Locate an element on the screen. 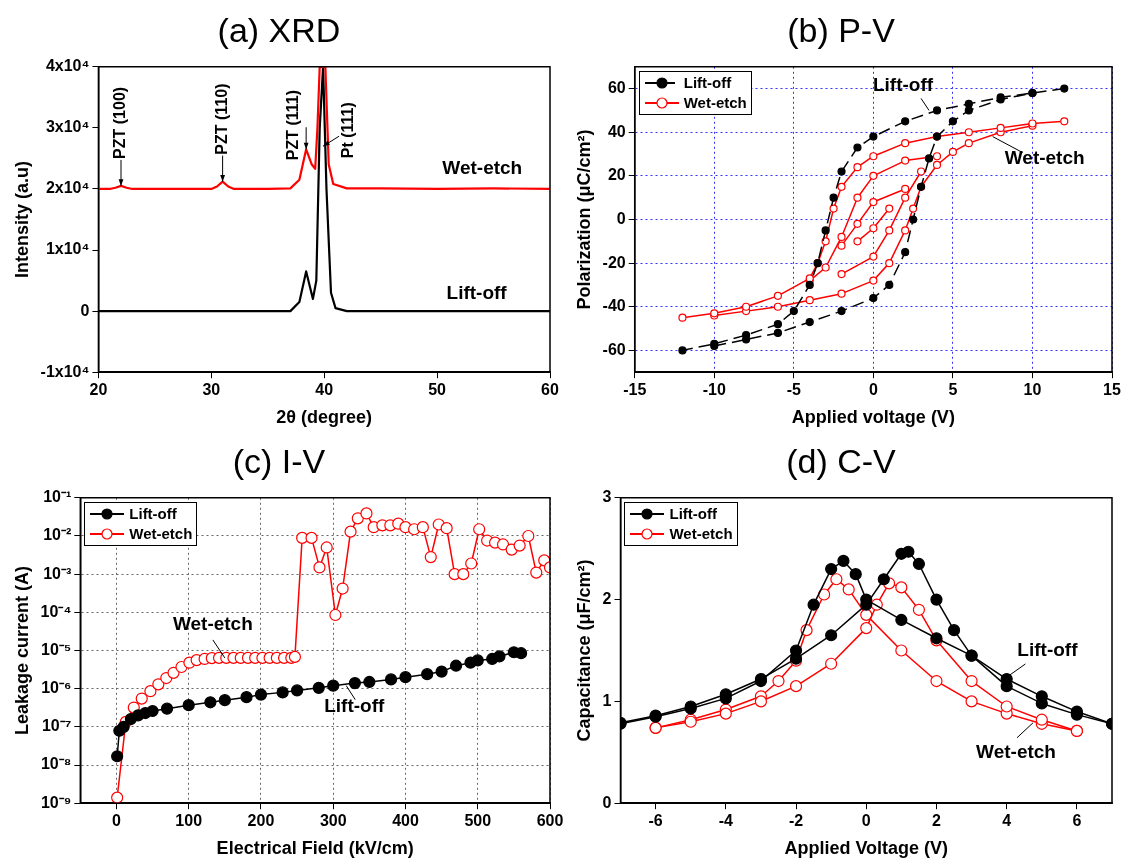 The image size is (1139, 865). y-tick-label: 10⁻⁷ is located at coordinates (56, 726).